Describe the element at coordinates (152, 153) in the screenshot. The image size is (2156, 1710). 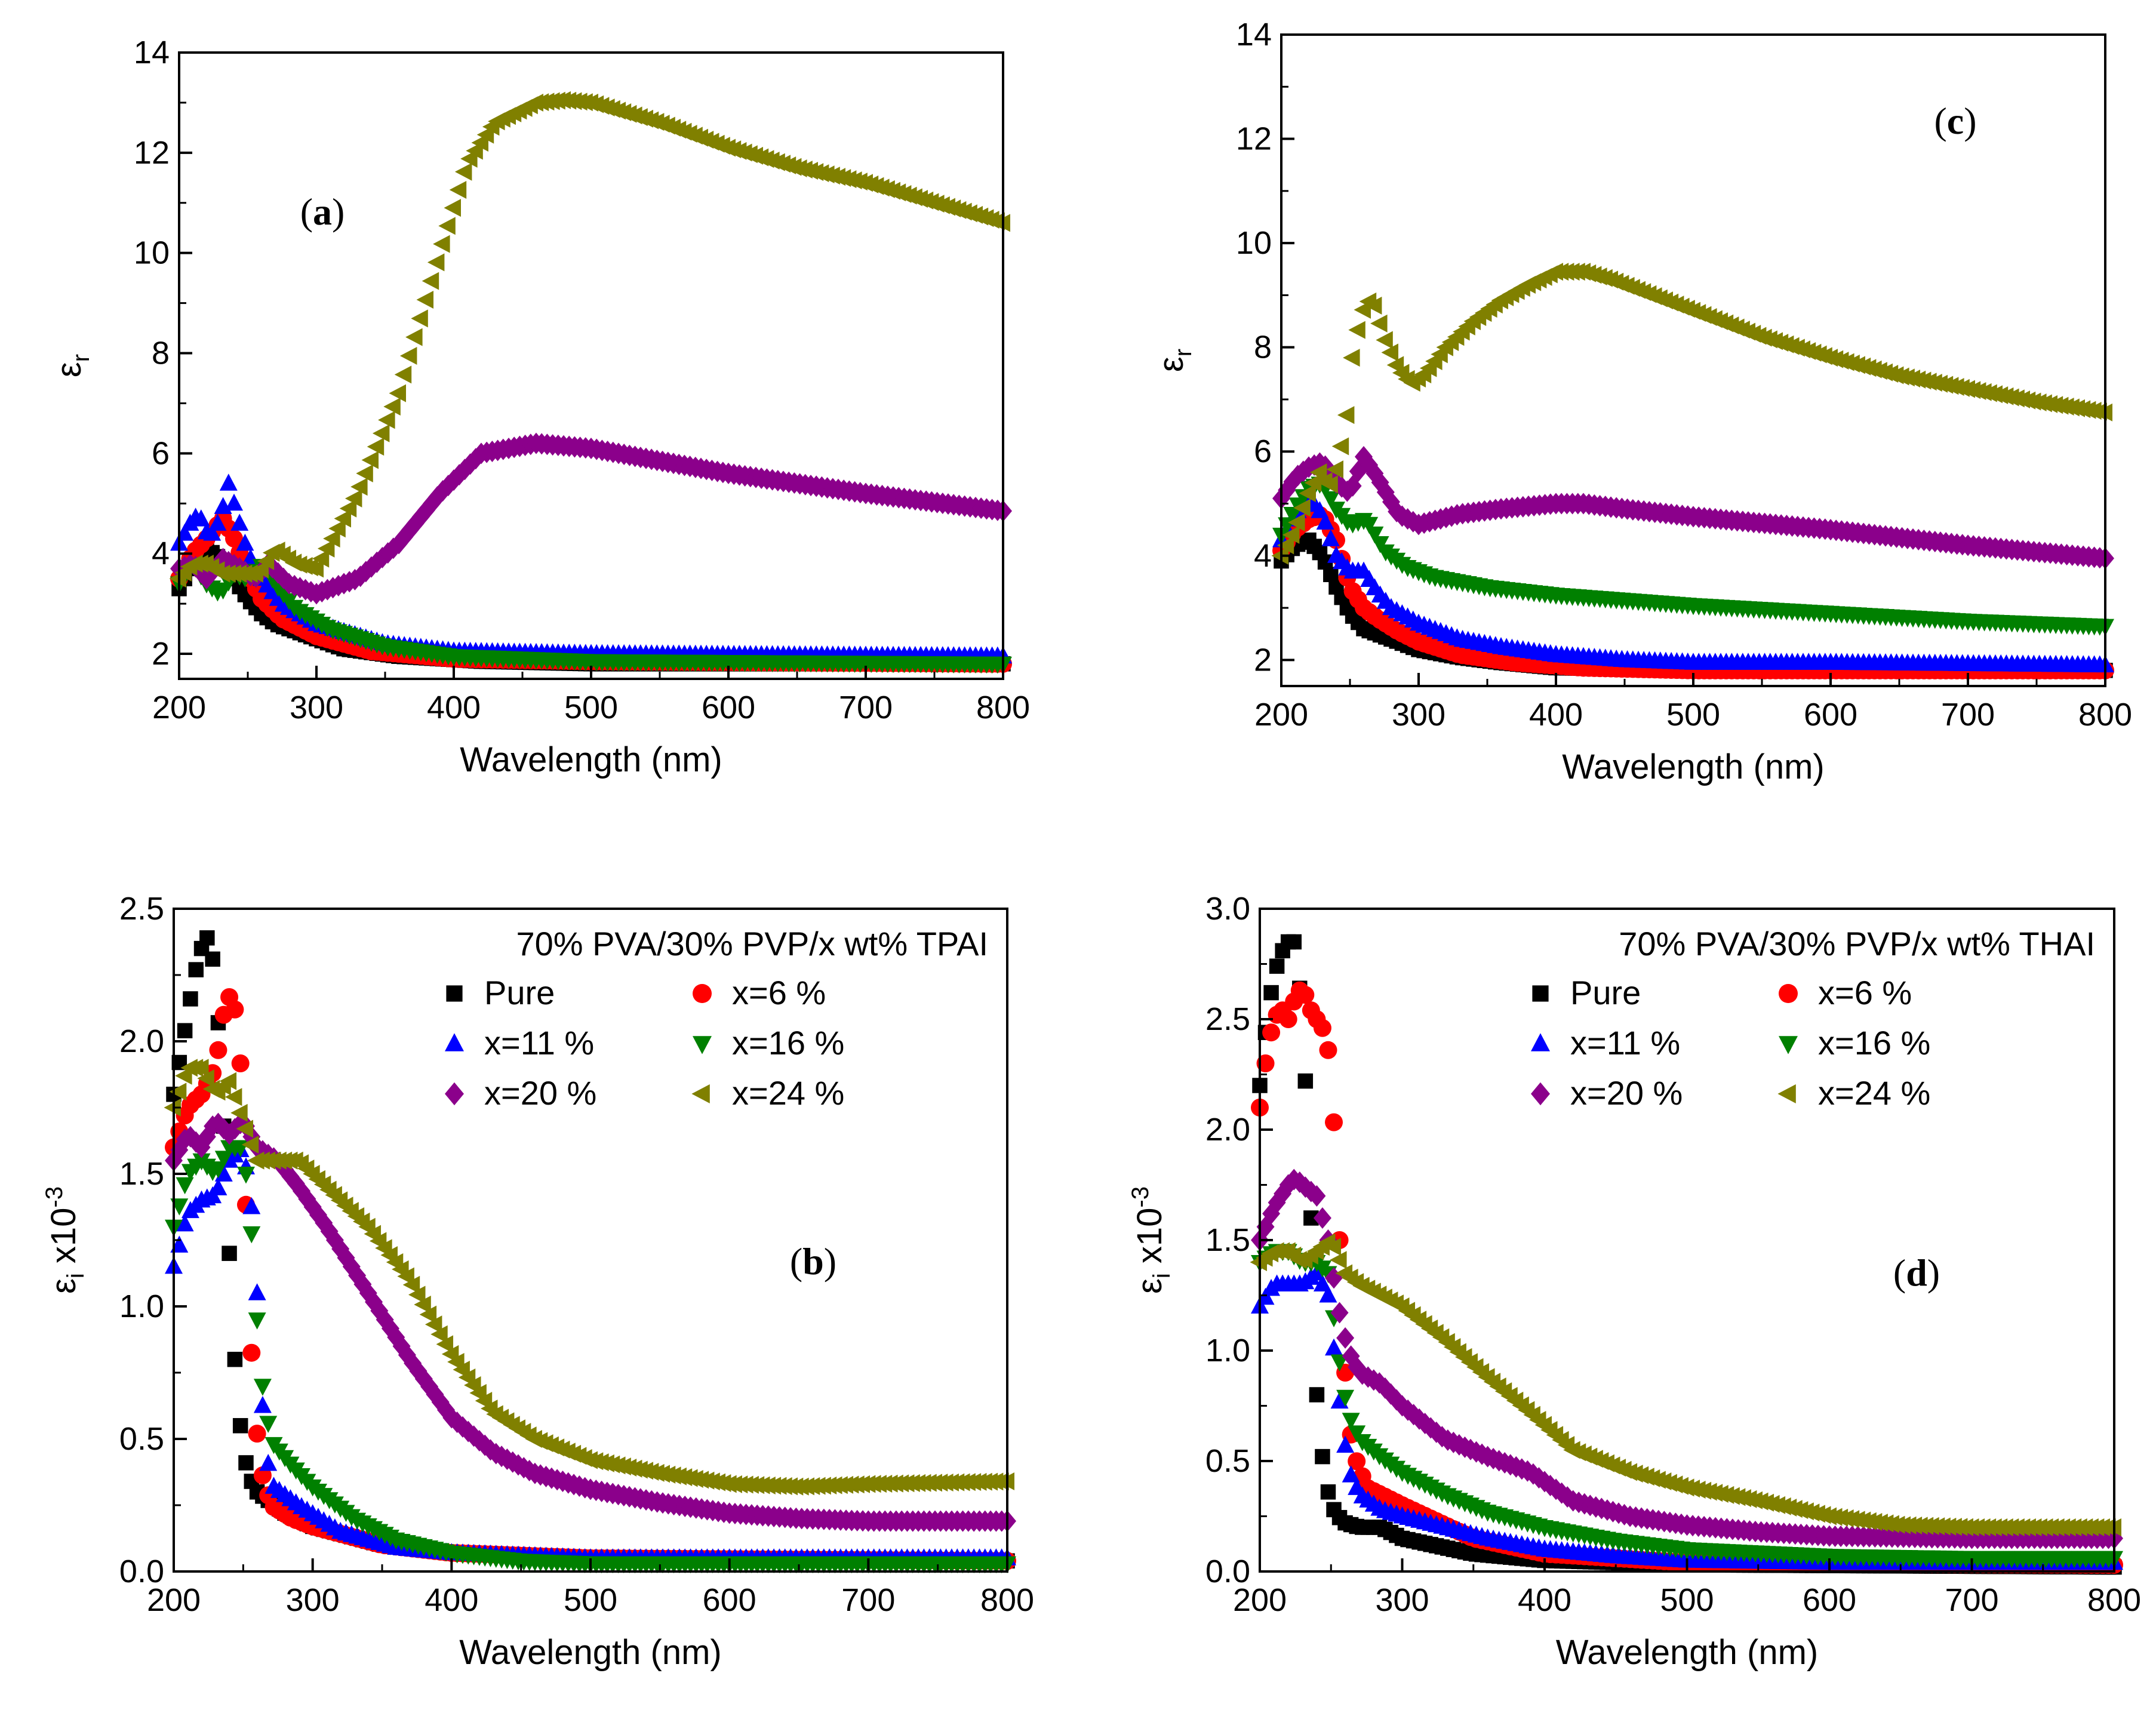
I see `y-tick-label: 12` at that location.